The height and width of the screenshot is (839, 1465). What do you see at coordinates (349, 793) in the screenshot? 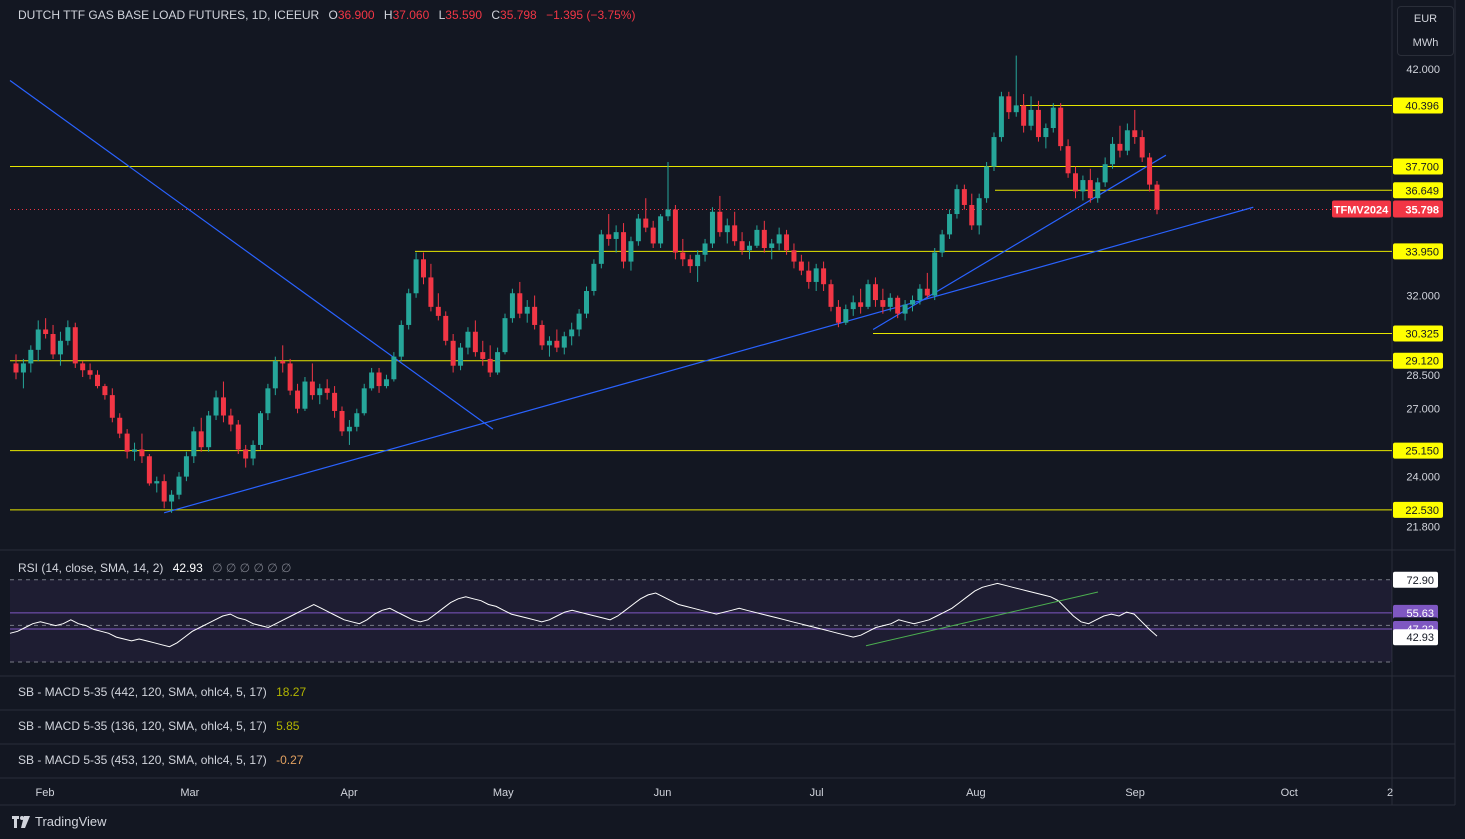
I see `time-axis-label: Apr` at bounding box center [349, 793].